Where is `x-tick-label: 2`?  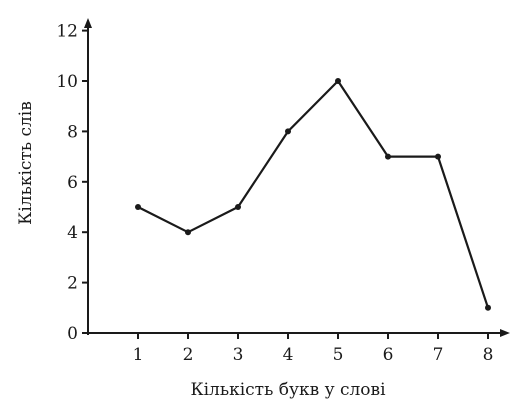
x-tick-label: 2 is located at coordinates (188, 355).